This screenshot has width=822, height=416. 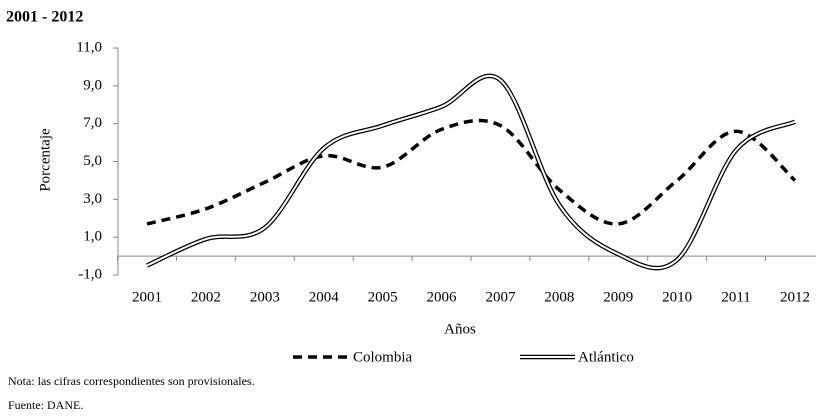 I want to click on x-tick-label: 2008, so click(x=559, y=297).